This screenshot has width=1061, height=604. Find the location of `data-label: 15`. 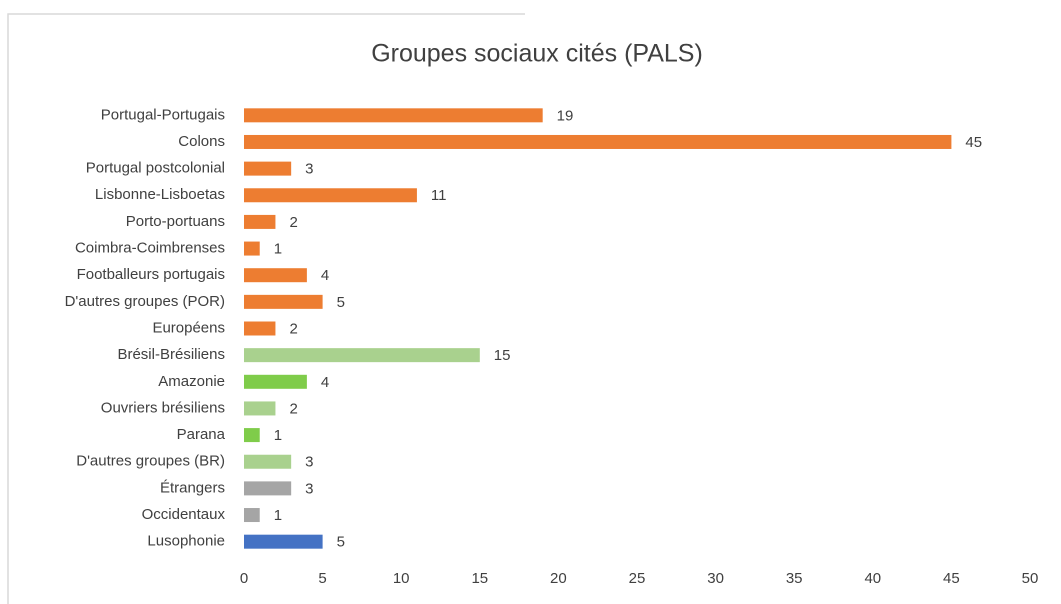

data-label: 15 is located at coordinates (502, 355).